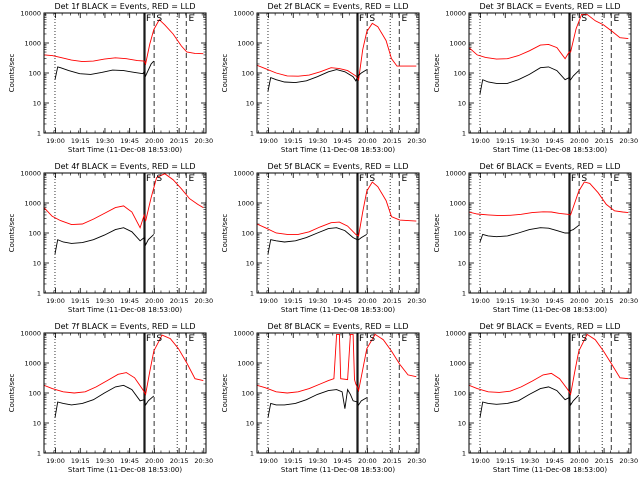  What do you see at coordinates (124, 6) in the screenshot?
I see `panel-title: Det 1f BLACK = Events, RED = LLD` at bounding box center [124, 6].